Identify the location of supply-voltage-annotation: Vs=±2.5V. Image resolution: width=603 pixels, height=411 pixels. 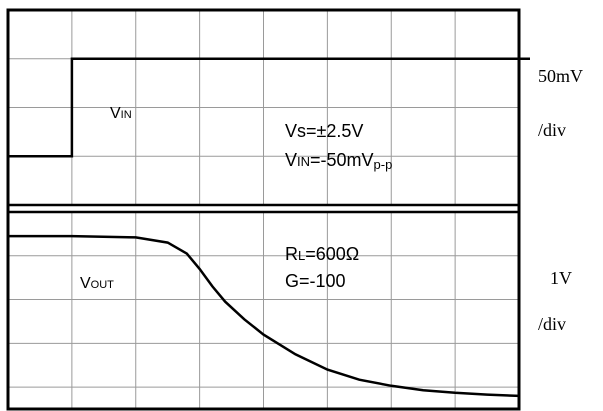
(324, 131).